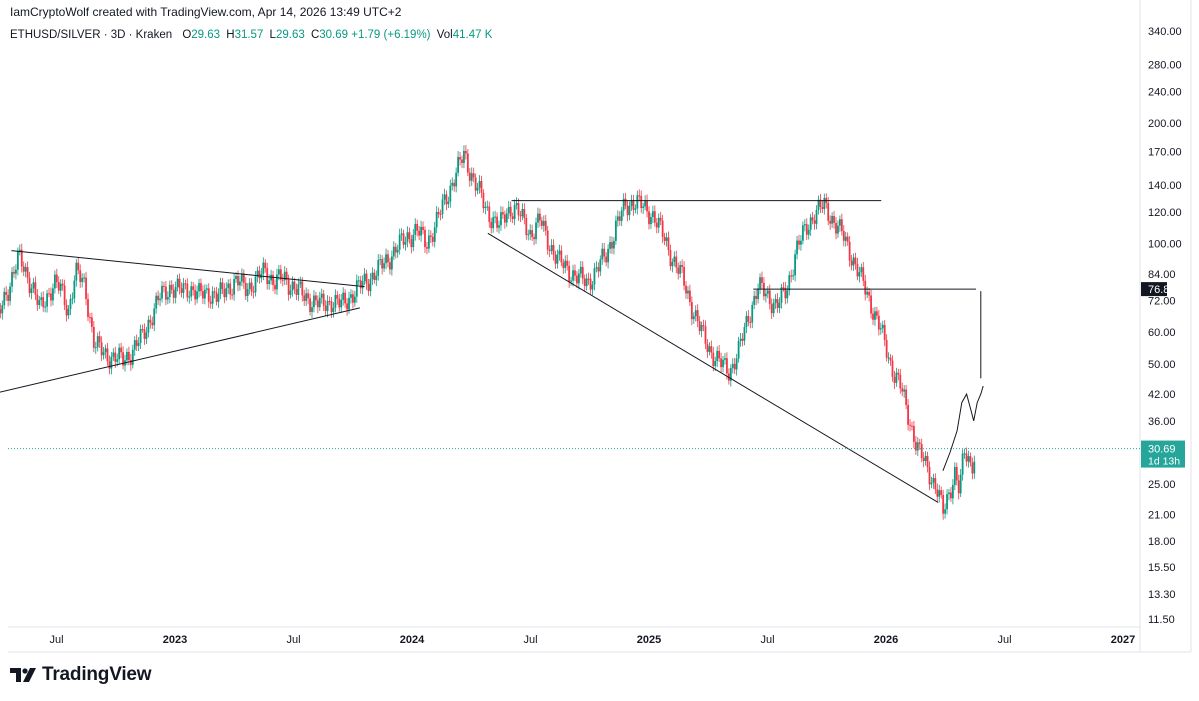 This screenshot has height=701, width=1199. Describe the element at coordinates (1162, 542) in the screenshot. I see `price-tick-label: 18.00` at that location.